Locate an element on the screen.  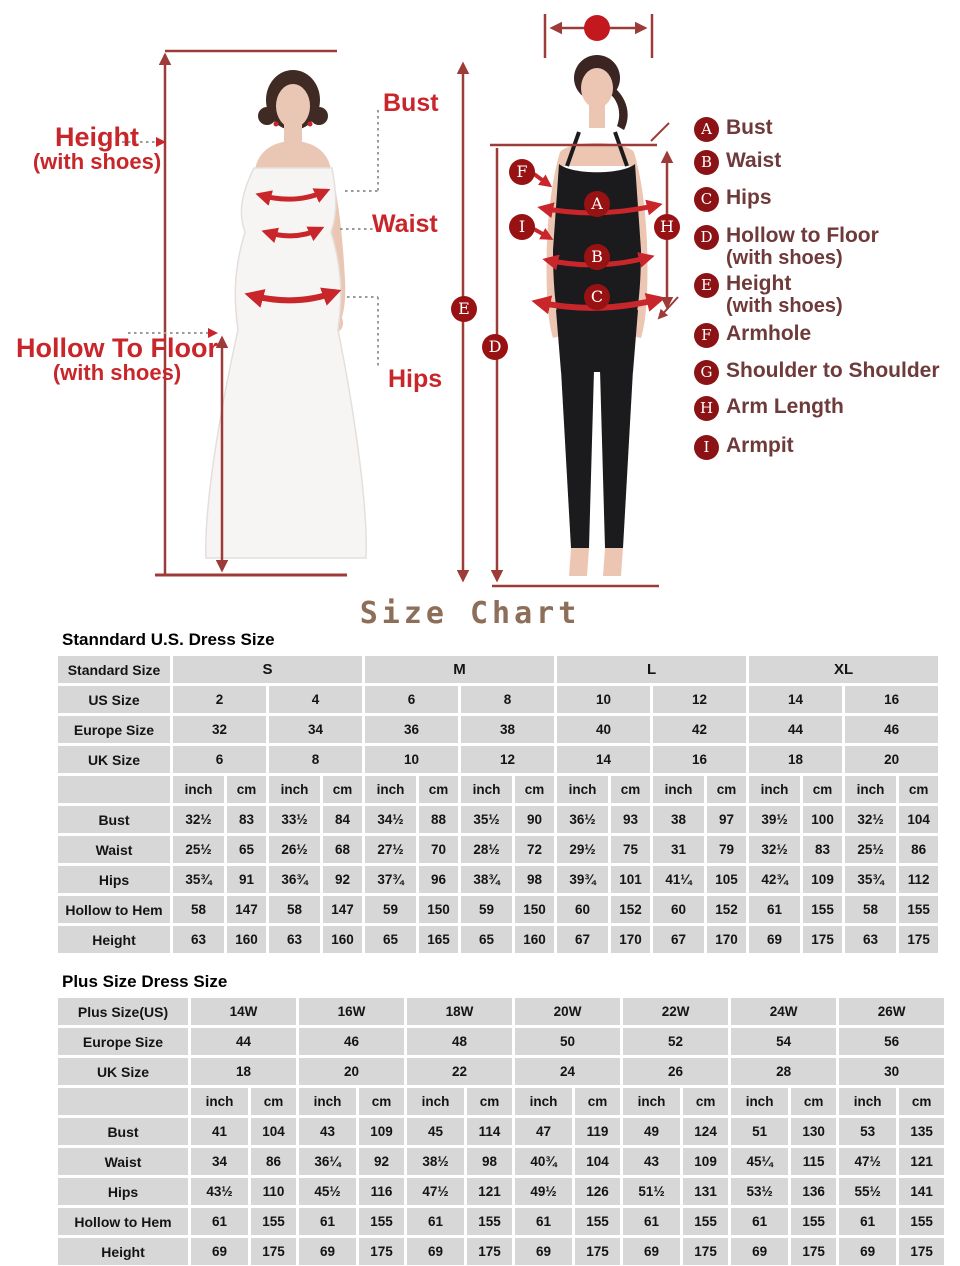
size-value-cell: 16 is located at coordinates (892, 699).